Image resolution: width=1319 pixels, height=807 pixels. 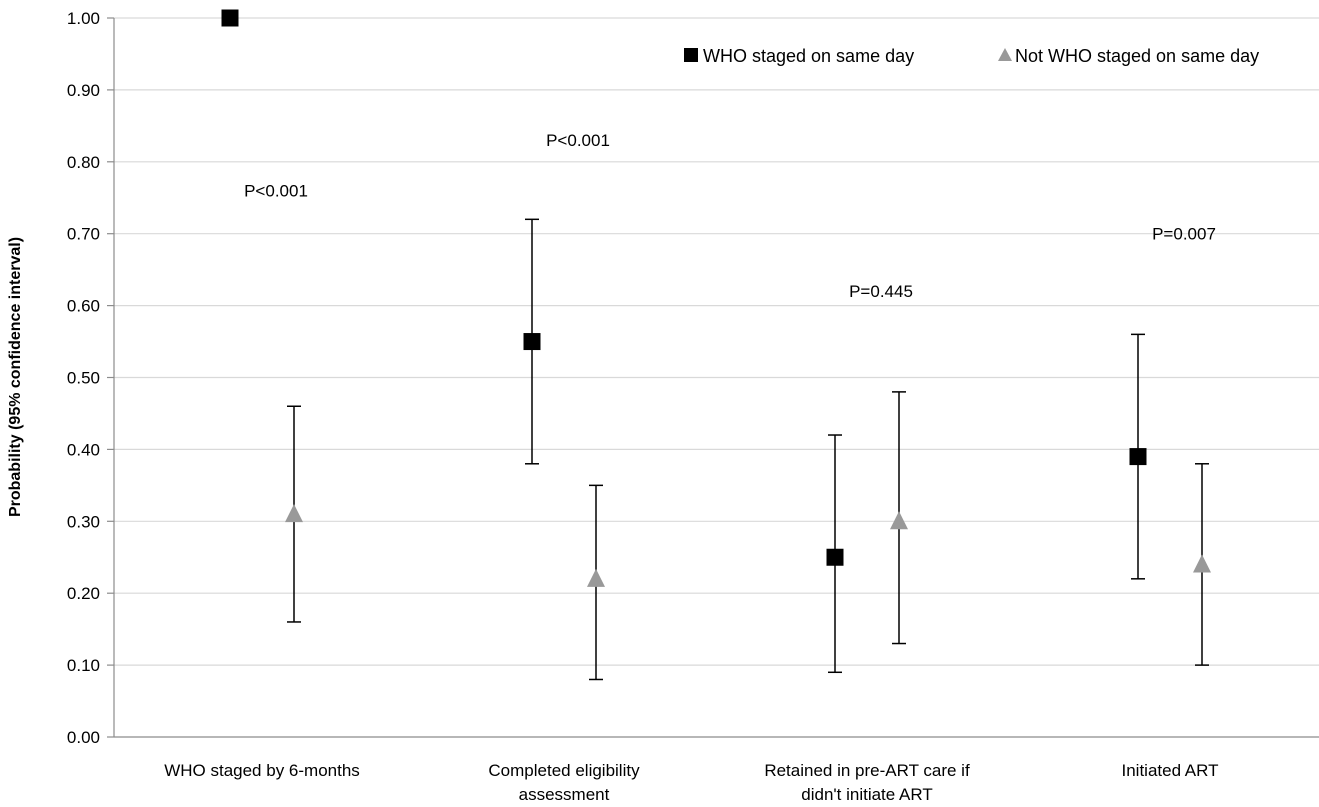 What do you see at coordinates (83, 665) in the screenshot?
I see `y-tick-label: 0.10` at bounding box center [83, 665].